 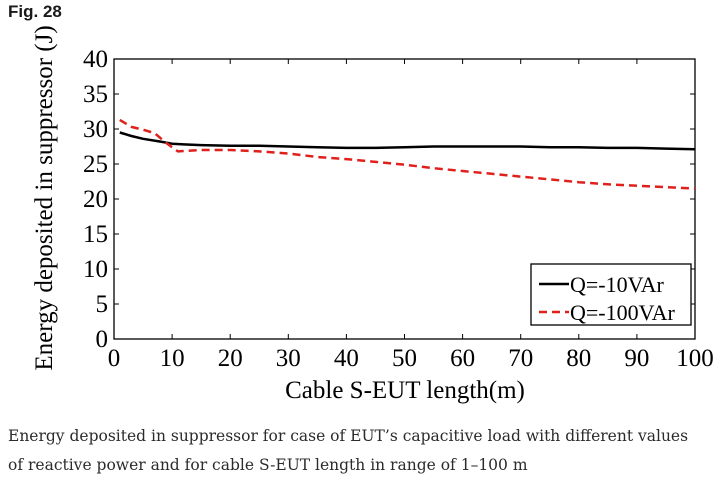 I want to click on x-tick-label: 60, so click(x=462, y=358).